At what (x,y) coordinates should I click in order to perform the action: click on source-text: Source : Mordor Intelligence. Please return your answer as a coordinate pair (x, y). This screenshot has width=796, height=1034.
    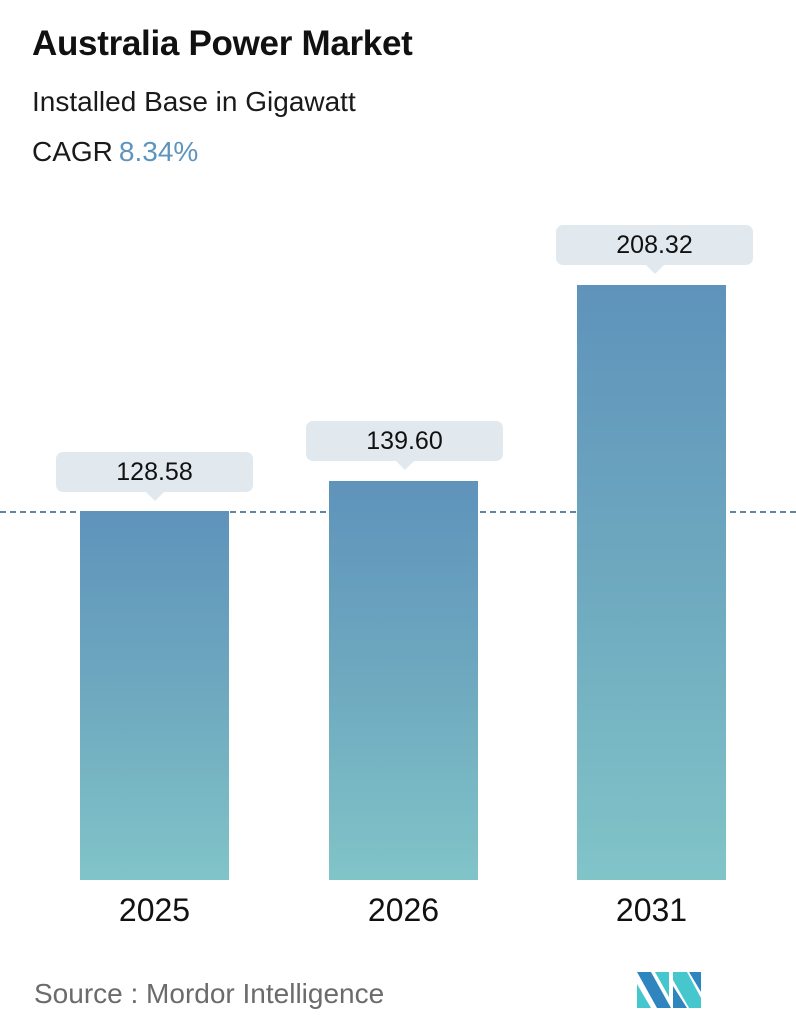
    Looking at the image, I should click on (209, 993).